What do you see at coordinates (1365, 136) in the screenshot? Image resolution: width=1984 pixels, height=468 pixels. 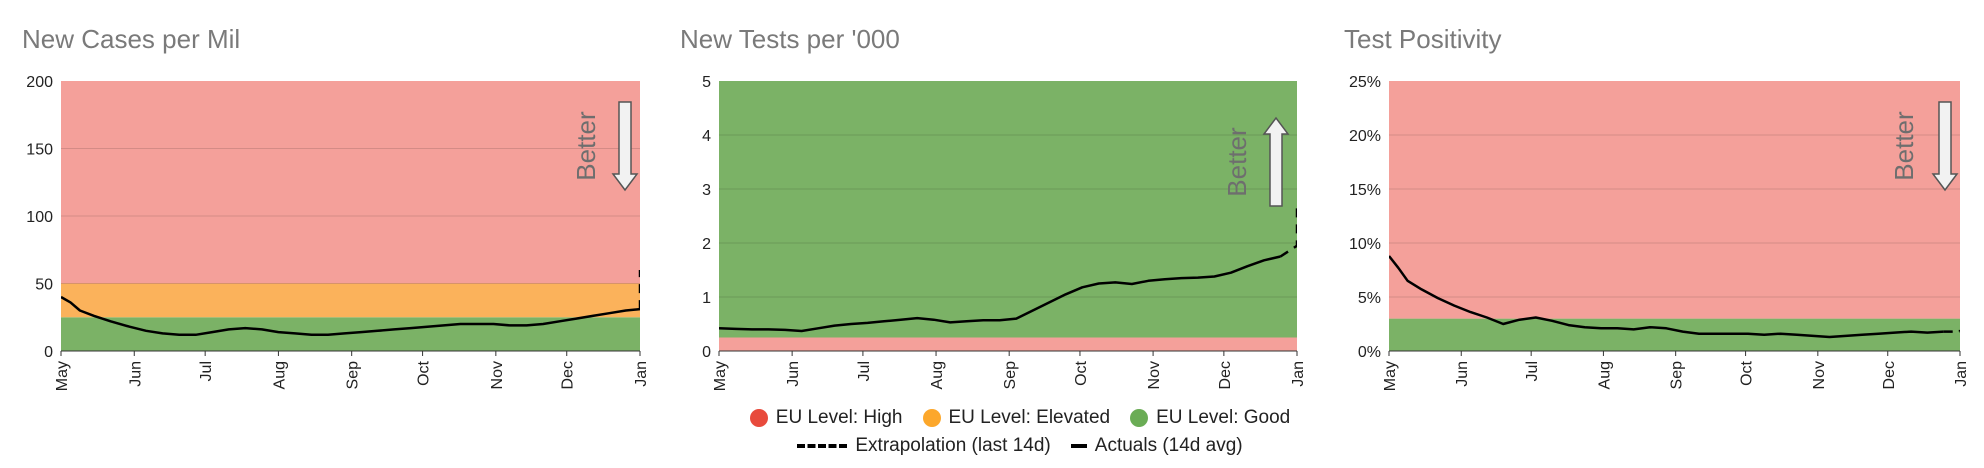 I see `y-tick-label: 20%` at bounding box center [1365, 136].